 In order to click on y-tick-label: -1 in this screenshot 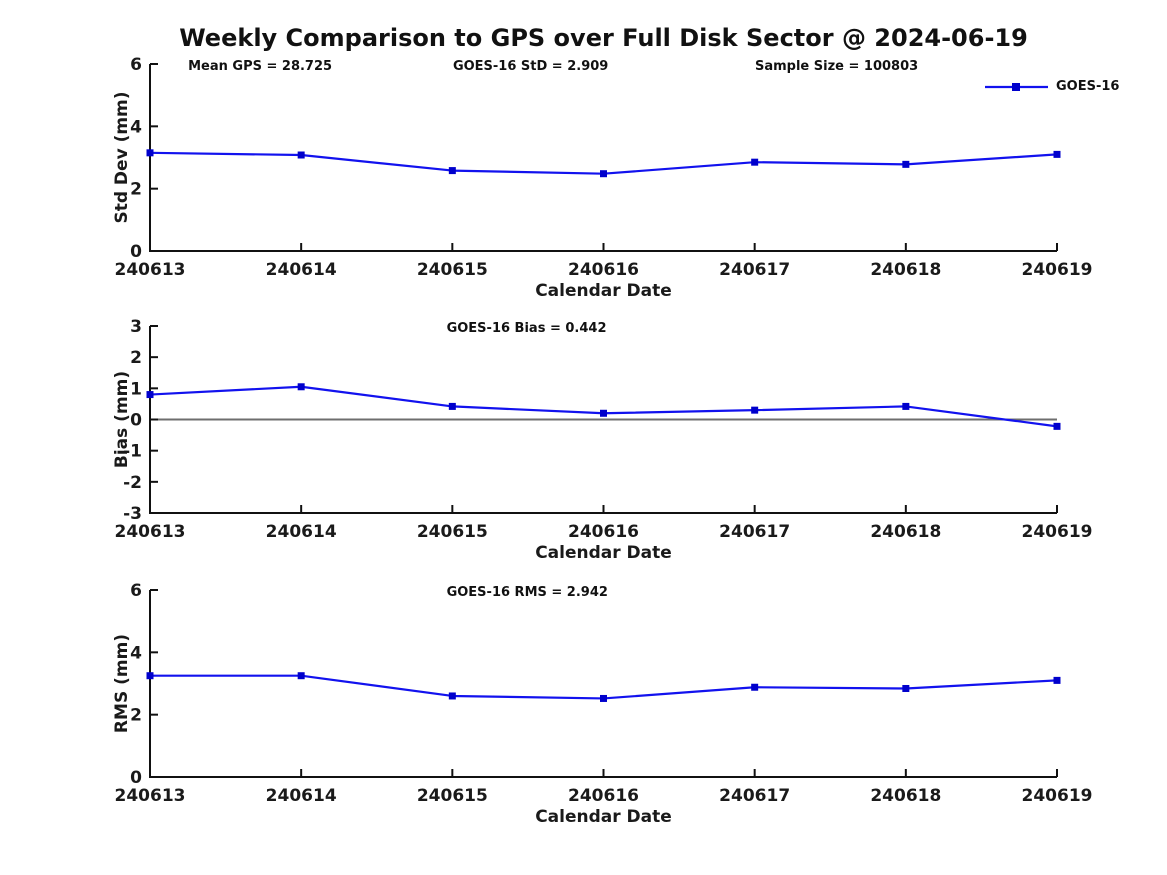, I will do `click(132, 452)`.